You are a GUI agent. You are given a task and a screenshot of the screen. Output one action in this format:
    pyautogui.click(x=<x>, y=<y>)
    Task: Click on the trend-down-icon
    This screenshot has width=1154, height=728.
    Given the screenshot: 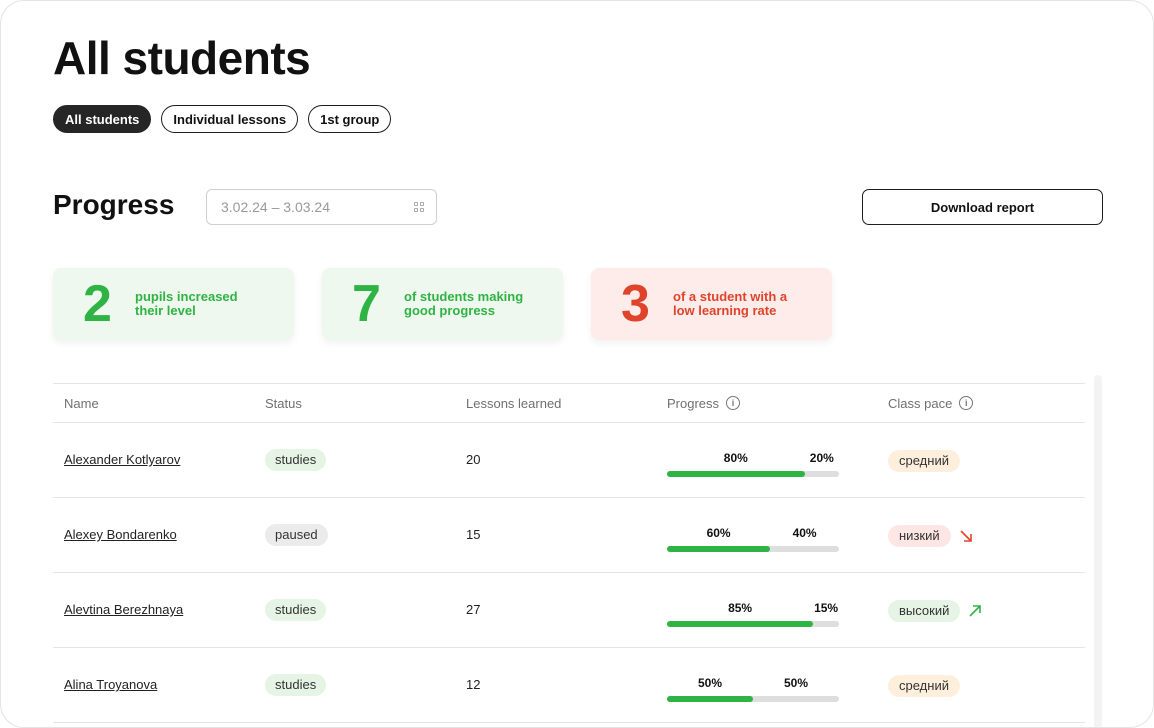 What is the action you would take?
    pyautogui.click(x=966, y=536)
    